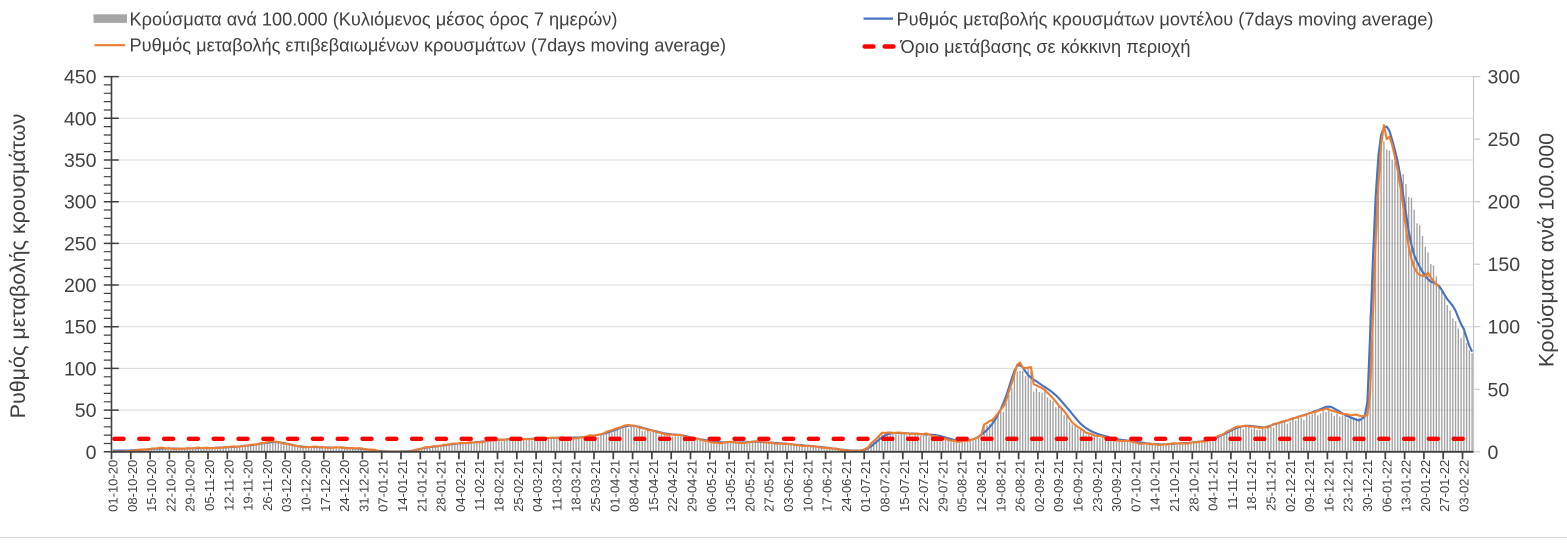 This screenshot has height=545, width=1567. What do you see at coordinates (80, 78) in the screenshot?
I see `svg-text: 450` at bounding box center [80, 78].